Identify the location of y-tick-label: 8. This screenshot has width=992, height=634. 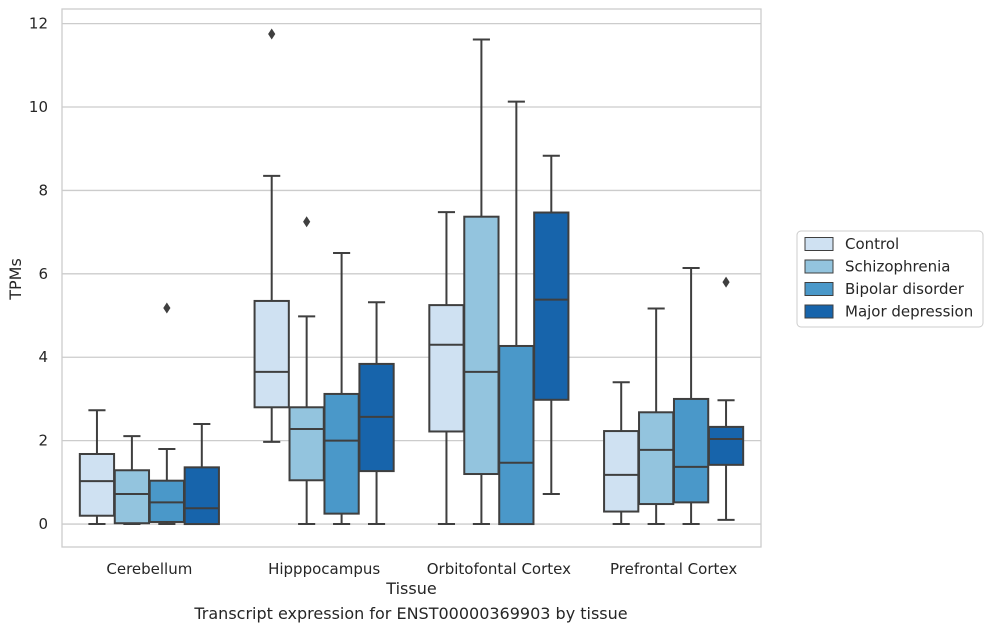
(43, 190).